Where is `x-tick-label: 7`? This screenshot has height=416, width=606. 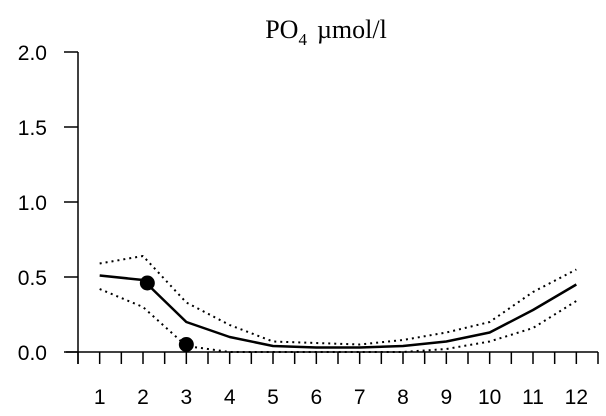 x-tick-label: 7 is located at coordinates (360, 397).